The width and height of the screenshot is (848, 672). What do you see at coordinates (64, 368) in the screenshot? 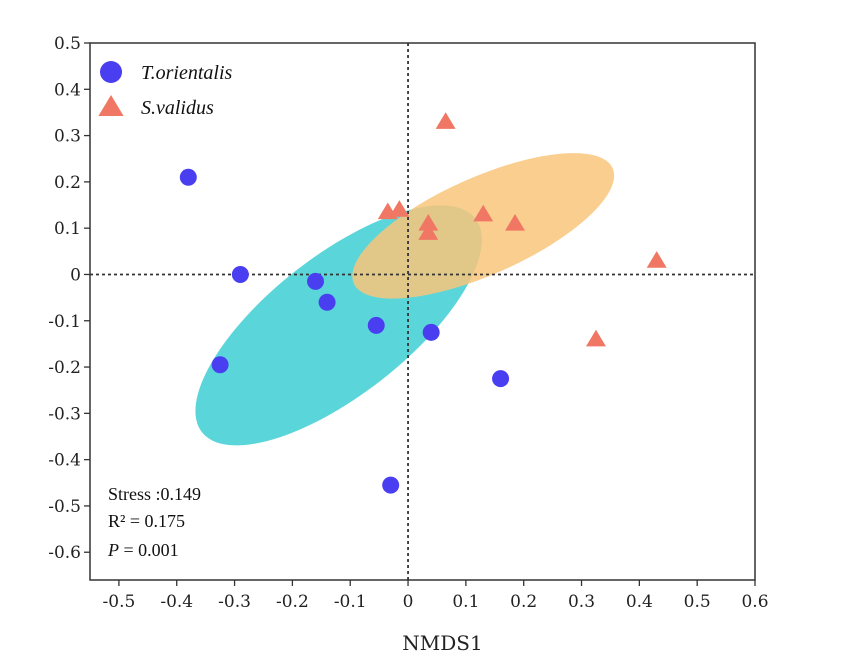
I see `y-tick-label: -0.2` at bounding box center [64, 368].